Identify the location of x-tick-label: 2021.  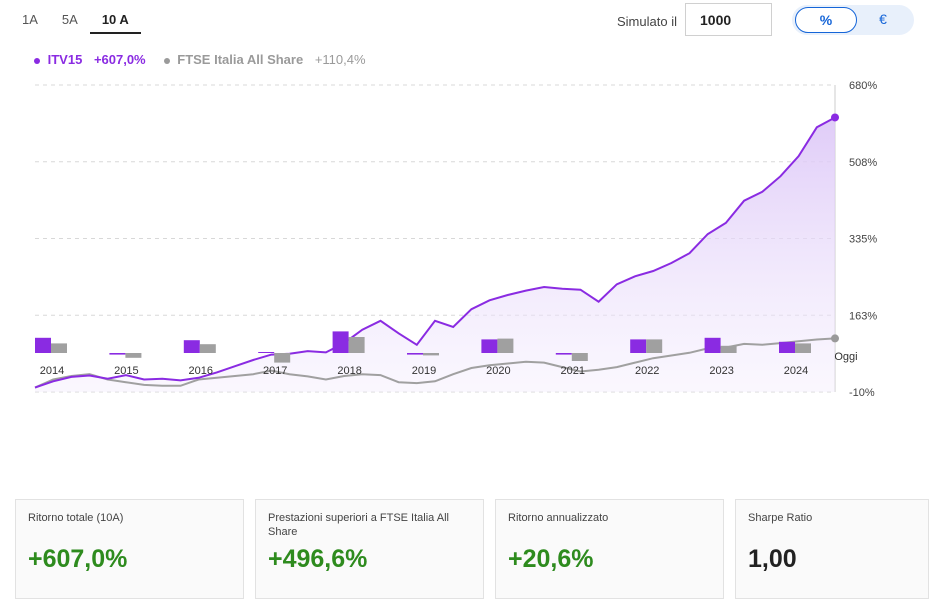
(573, 371).